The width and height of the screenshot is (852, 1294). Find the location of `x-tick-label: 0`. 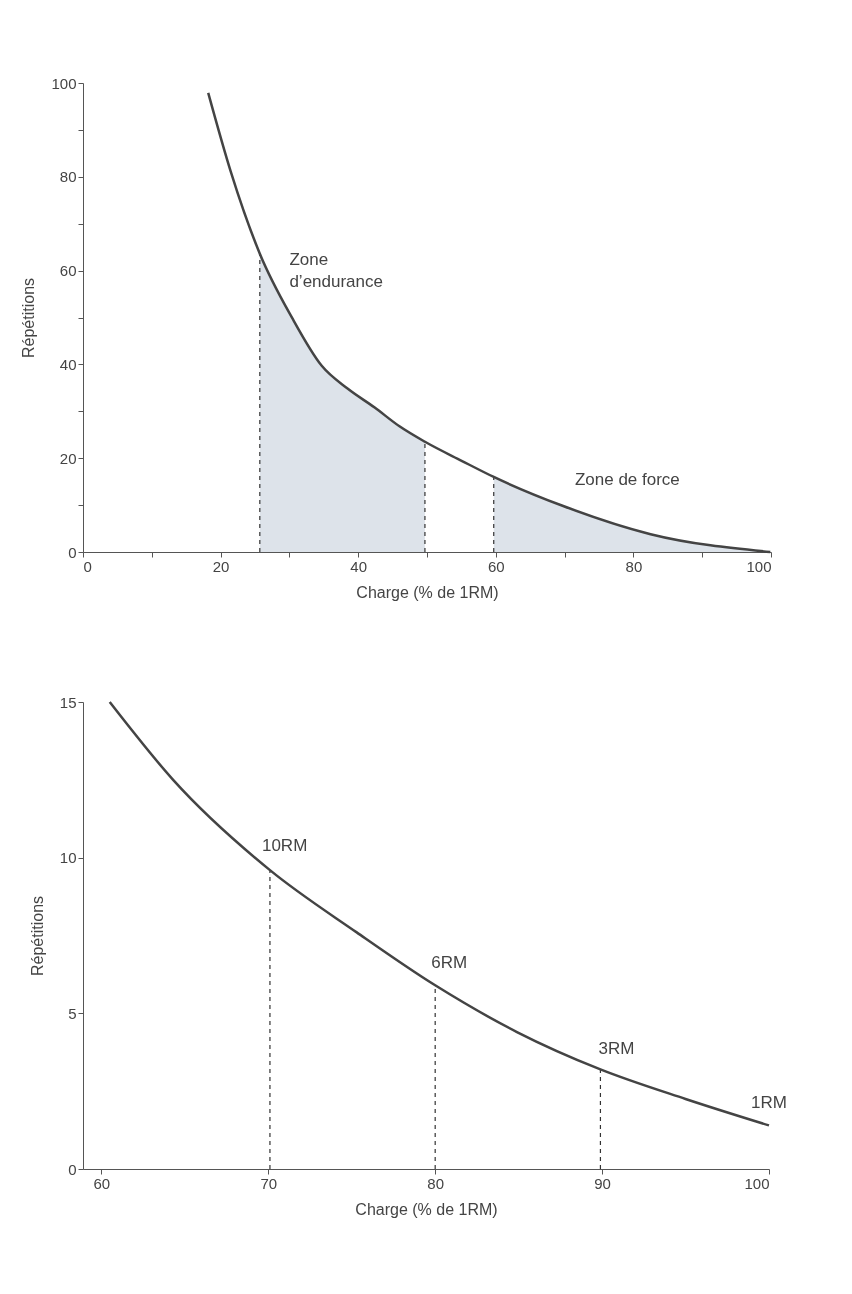

x-tick-label: 0 is located at coordinates (87, 566).